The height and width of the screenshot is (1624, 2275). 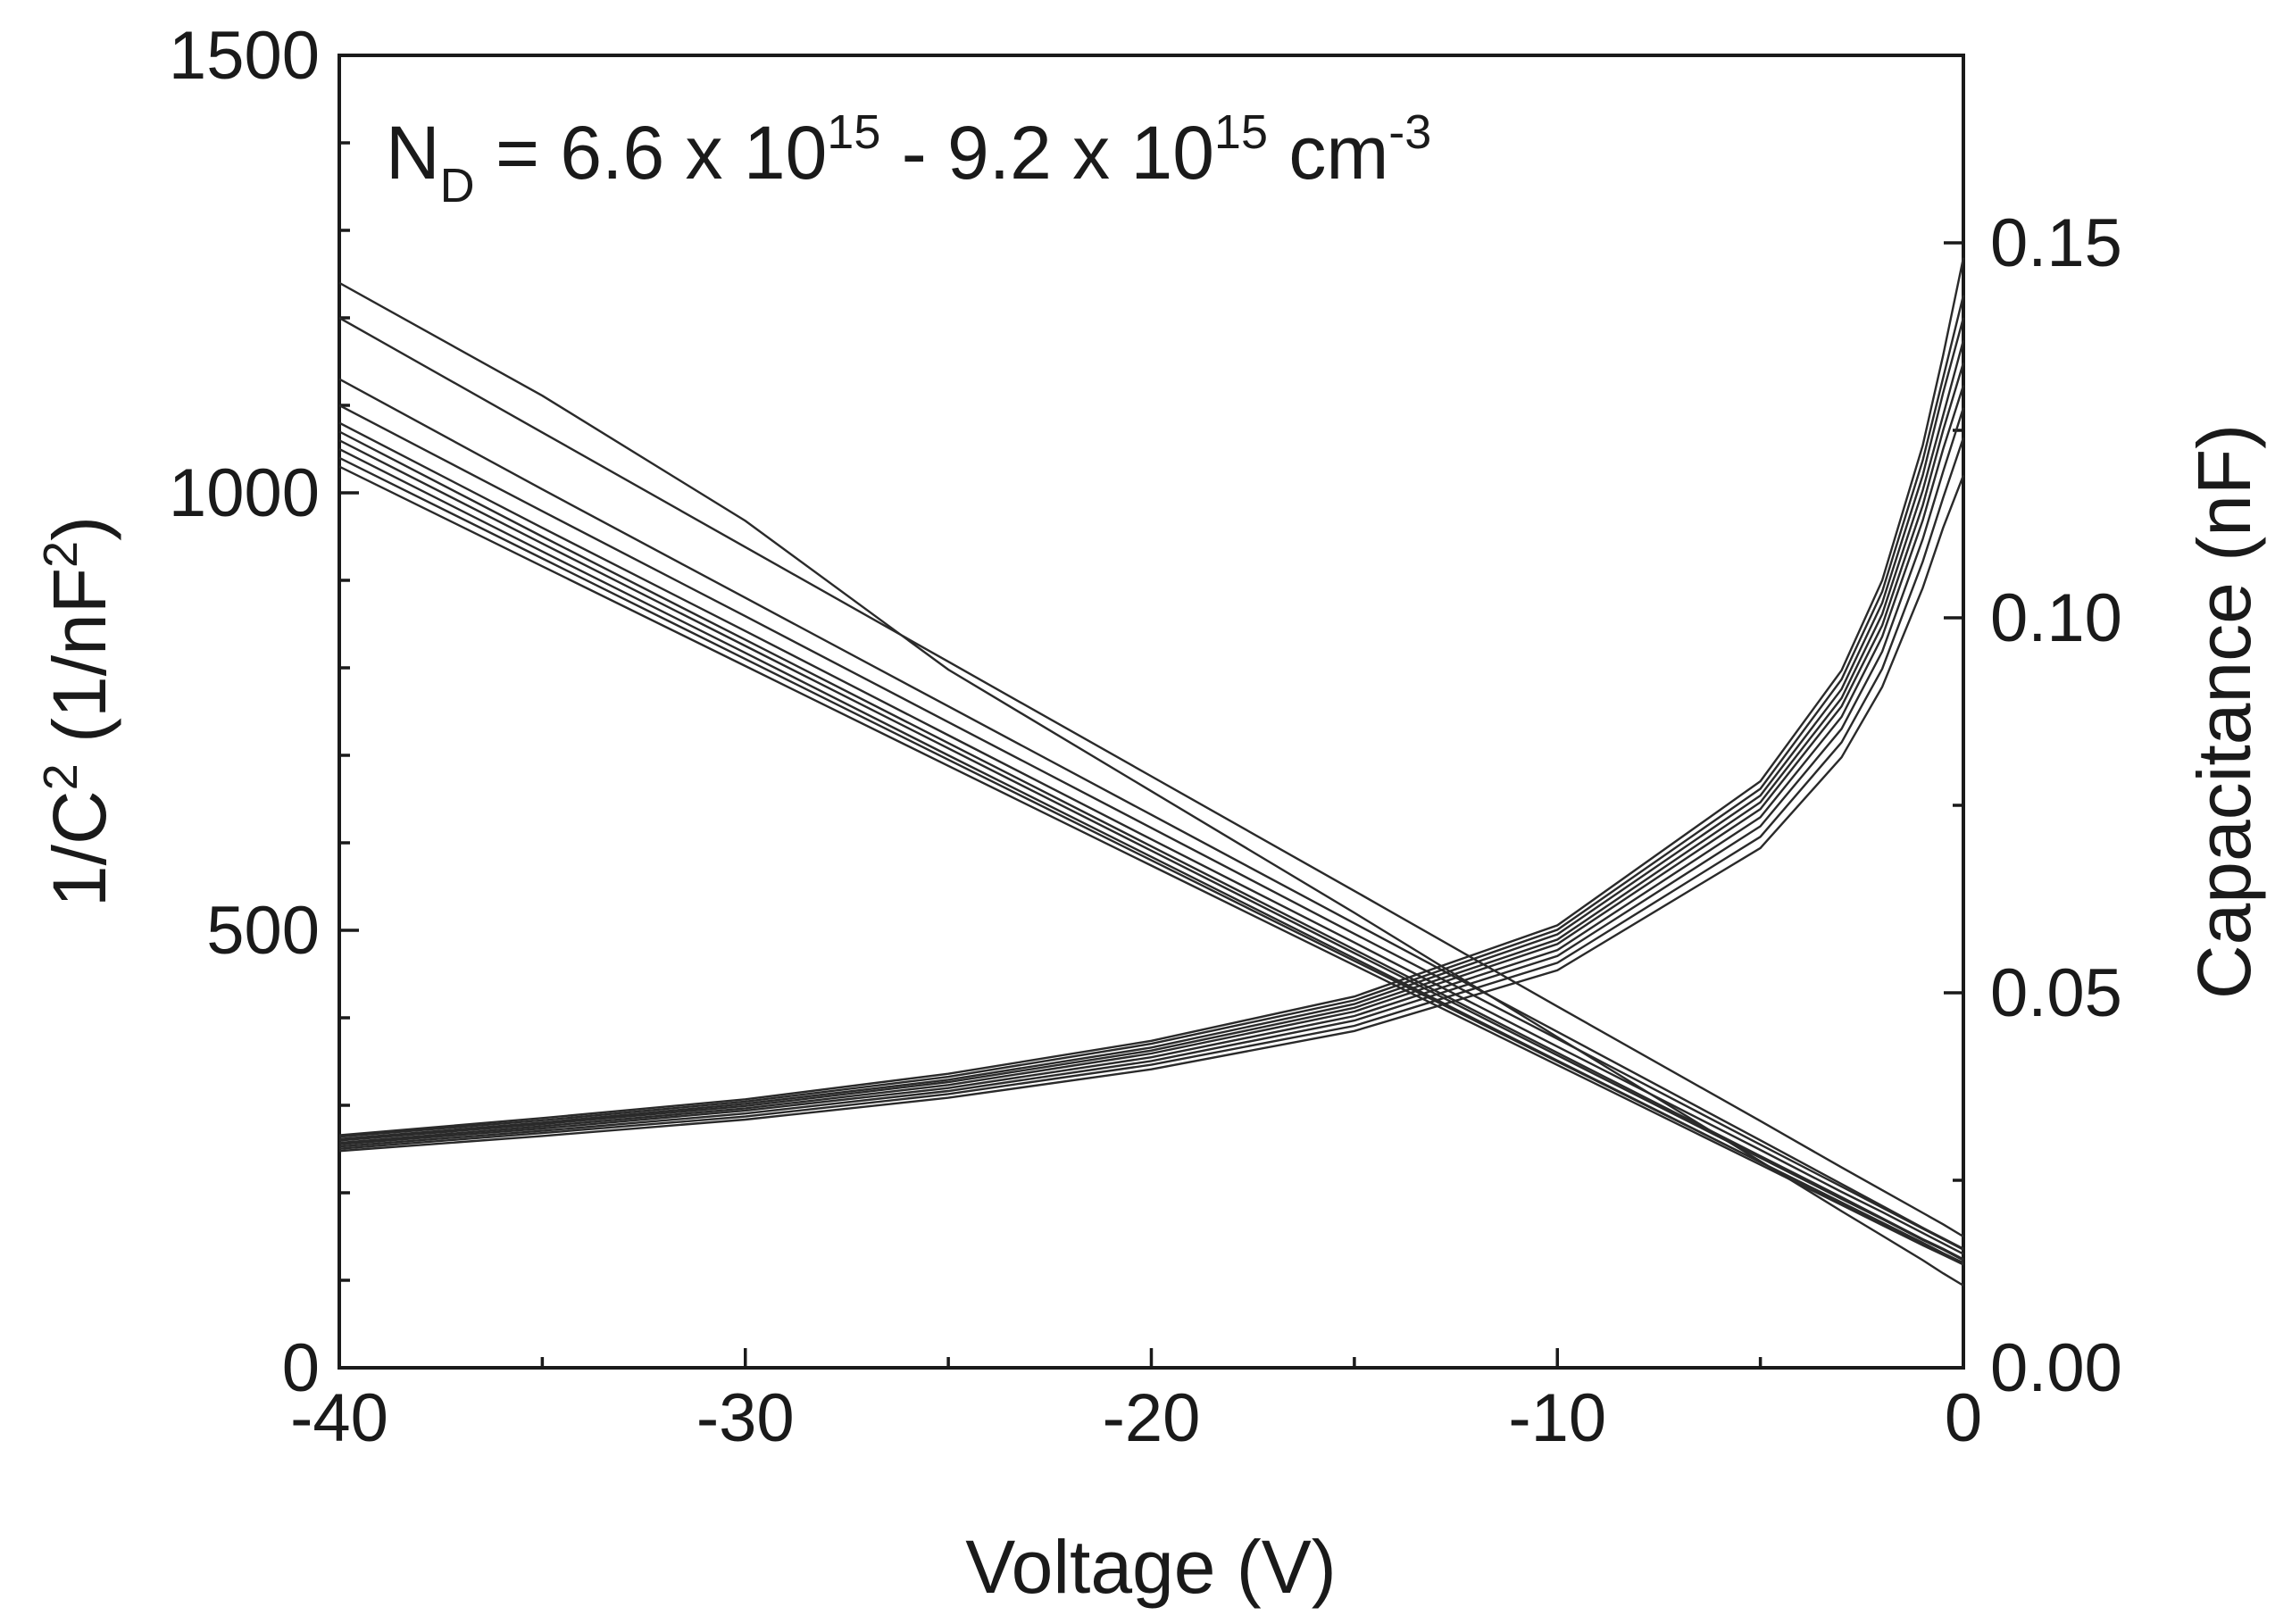 What do you see at coordinates (1557, 1418) in the screenshot?
I see `x-tick-label: -10` at bounding box center [1557, 1418].